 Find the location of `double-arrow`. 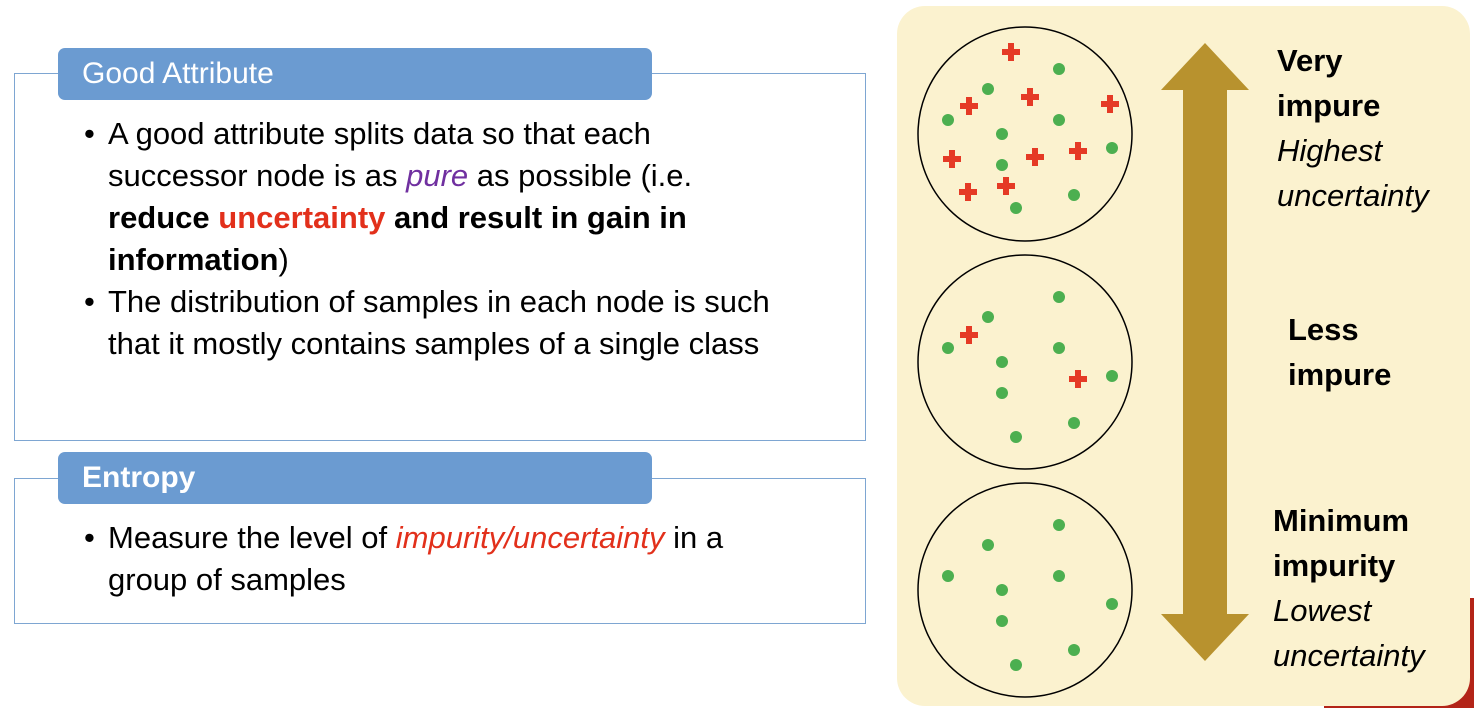

double-arrow is located at coordinates (1205, 352).